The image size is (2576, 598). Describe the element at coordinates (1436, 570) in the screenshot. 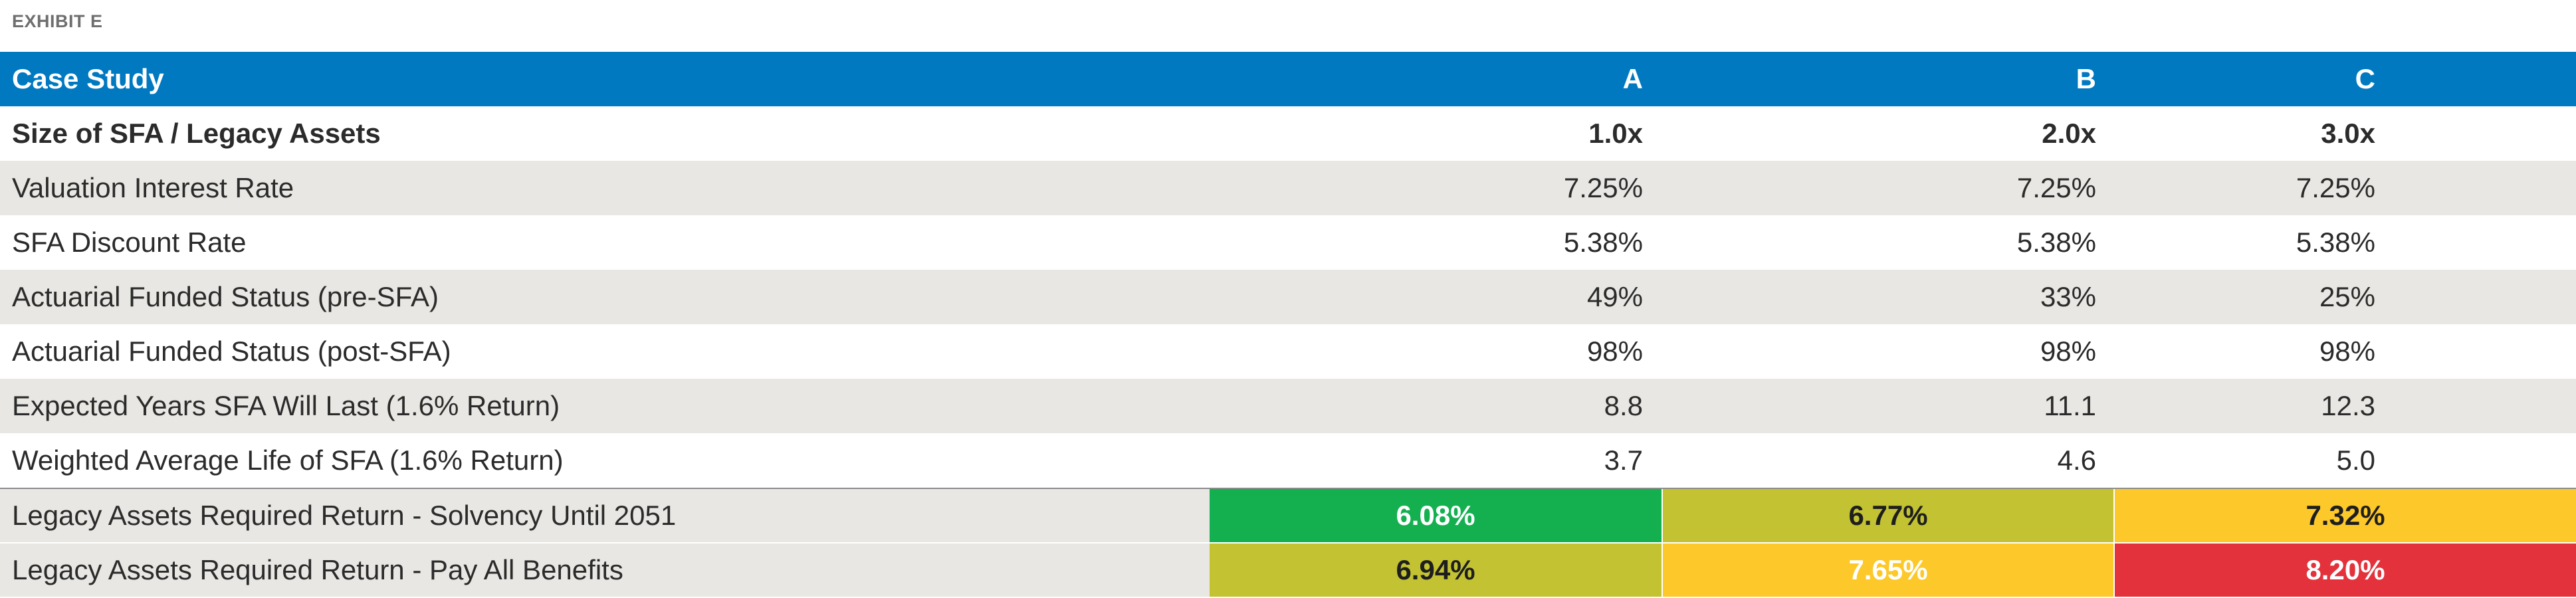

I see `heat-cell-a: 6.94%` at that location.